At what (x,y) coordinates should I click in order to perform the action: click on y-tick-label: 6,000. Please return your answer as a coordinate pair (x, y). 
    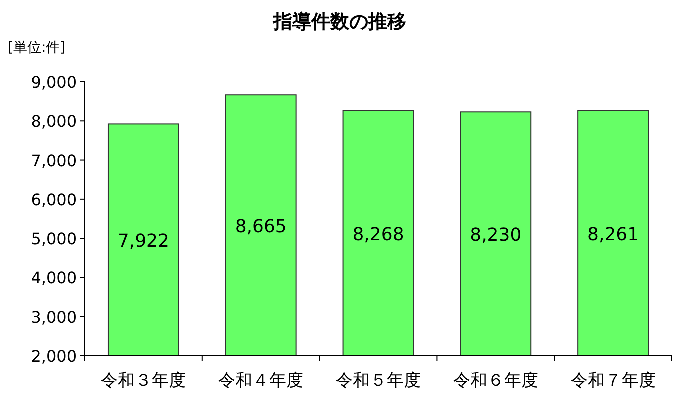
    Looking at the image, I should click on (54, 200).